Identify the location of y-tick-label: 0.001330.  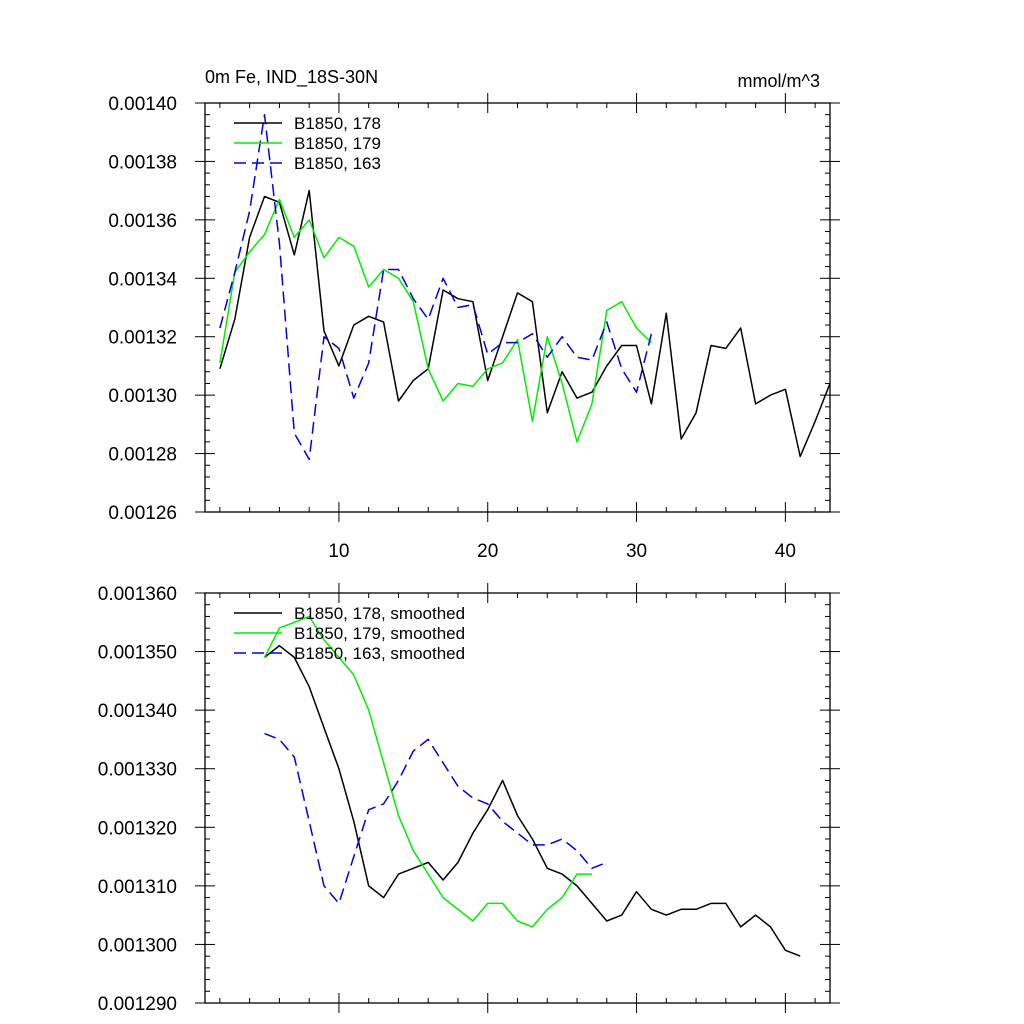
(137, 770).